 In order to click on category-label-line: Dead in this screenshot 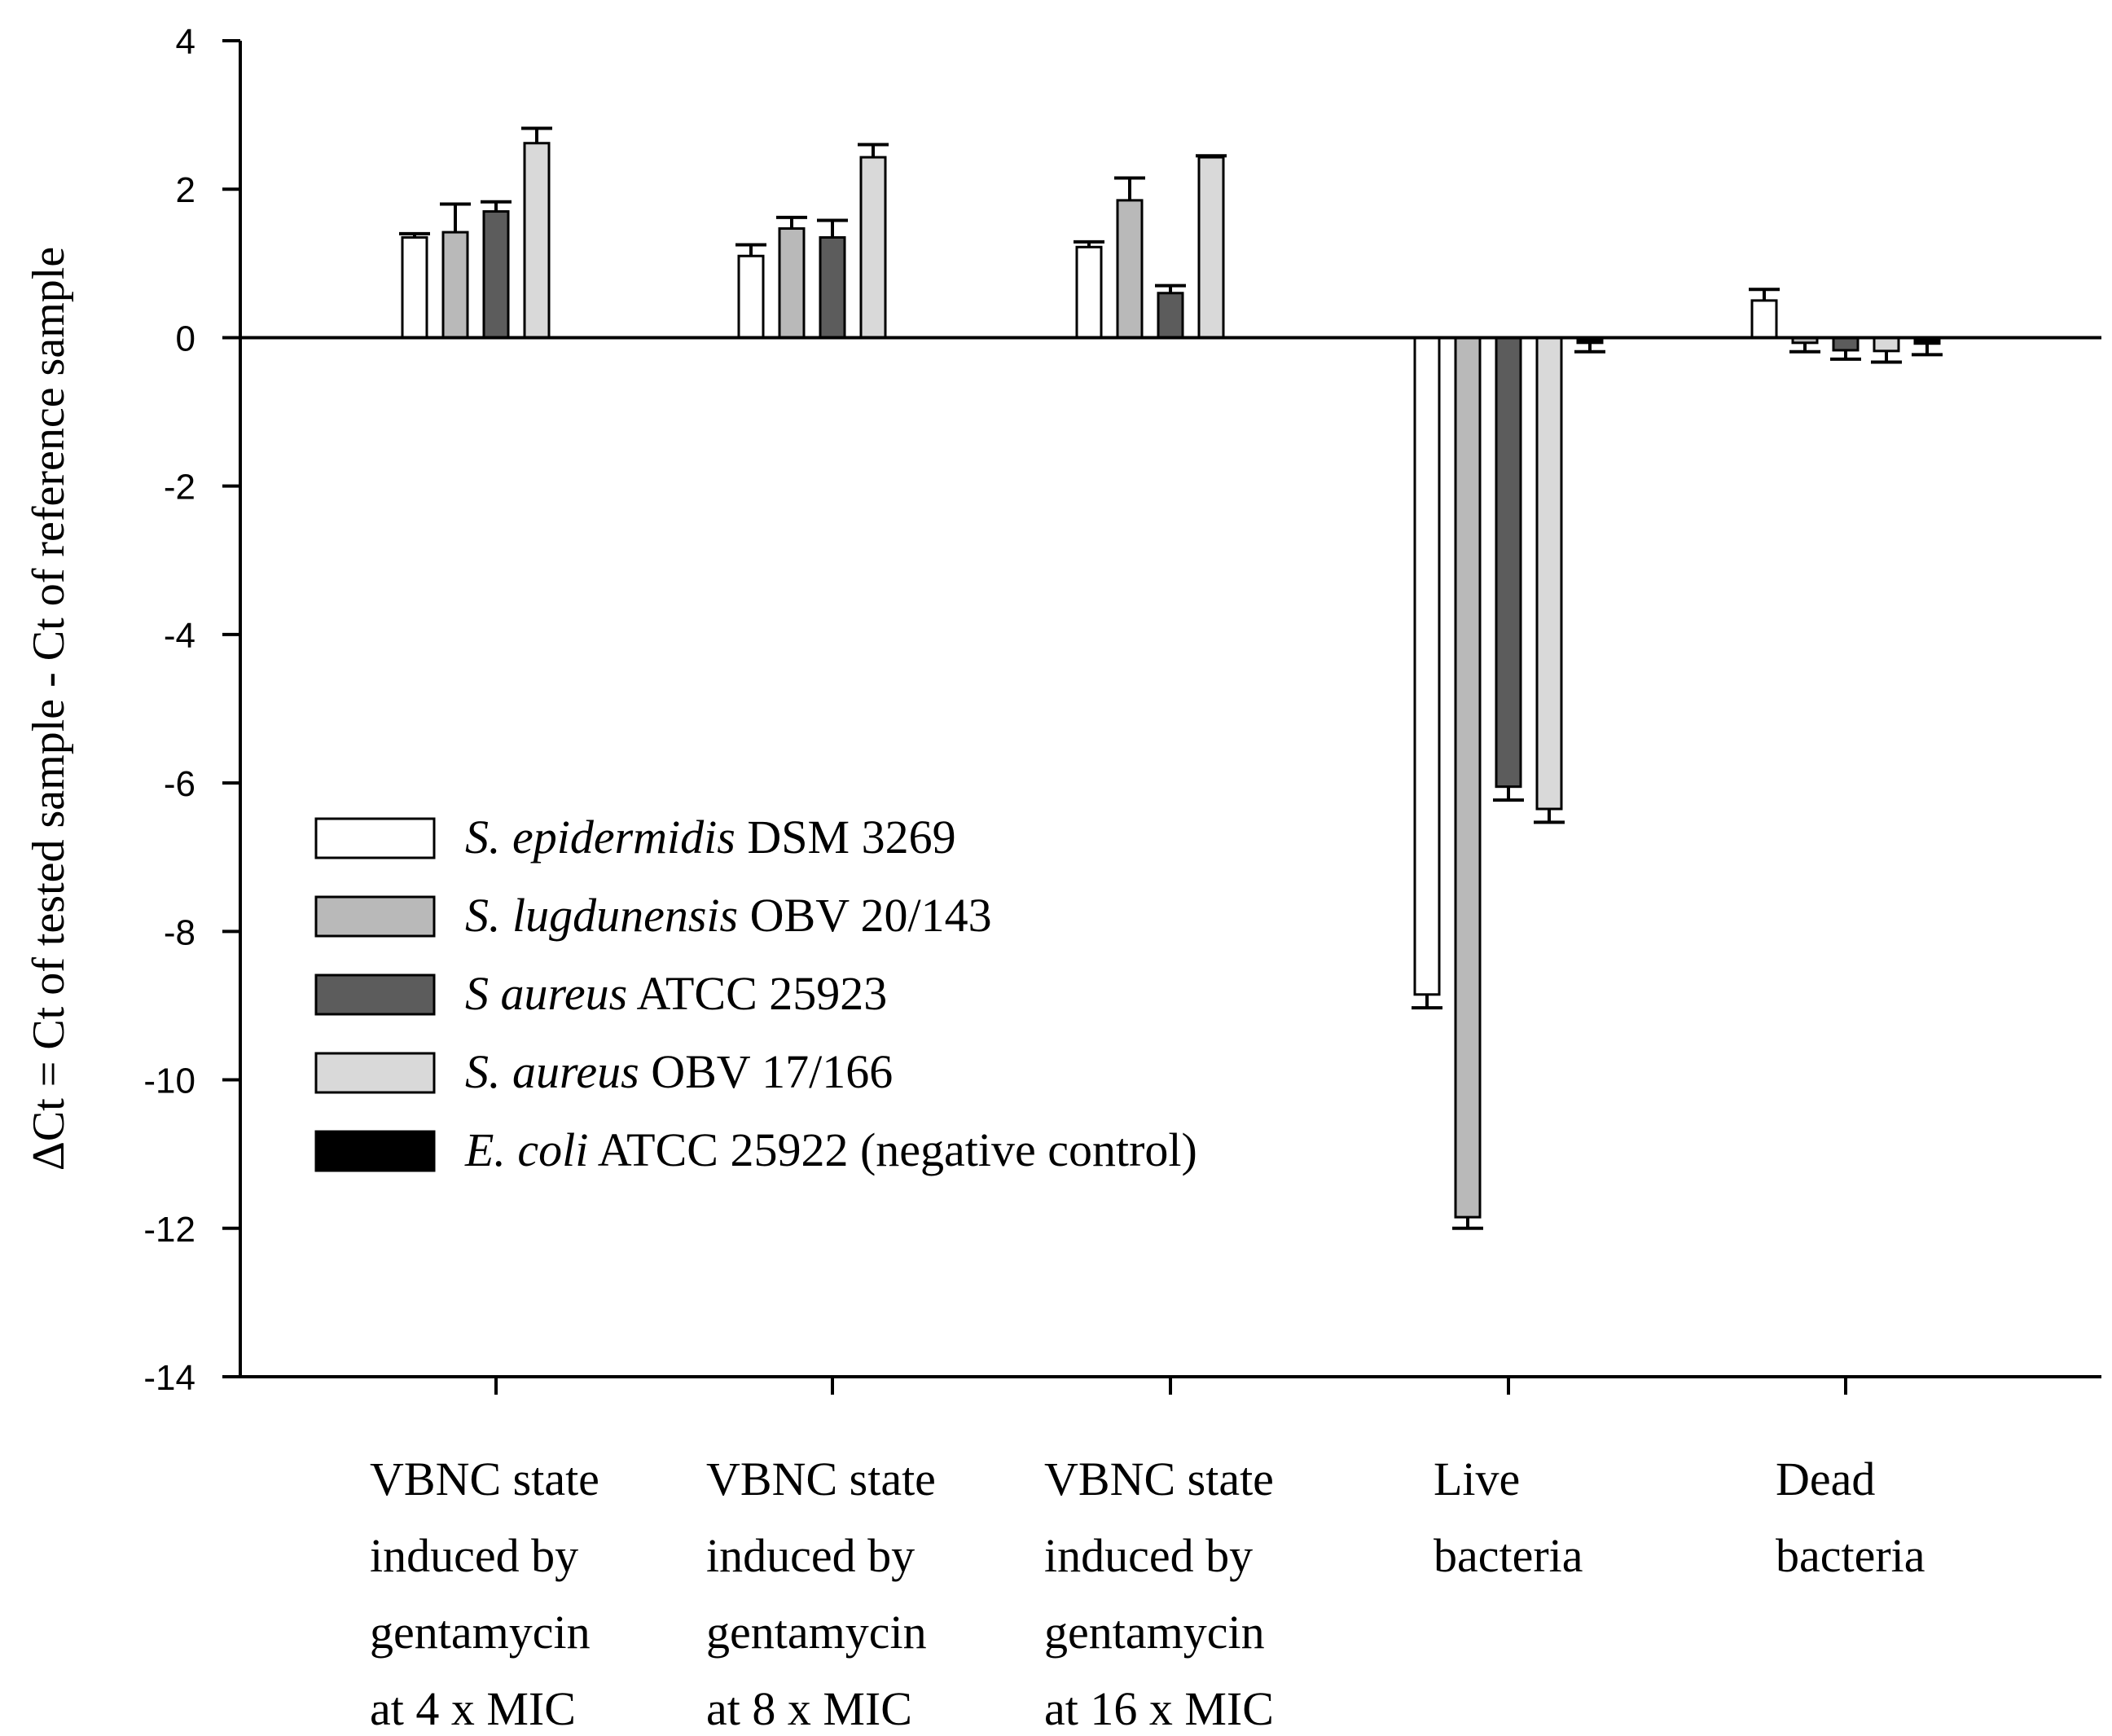, I will do `click(1826, 1479)`.